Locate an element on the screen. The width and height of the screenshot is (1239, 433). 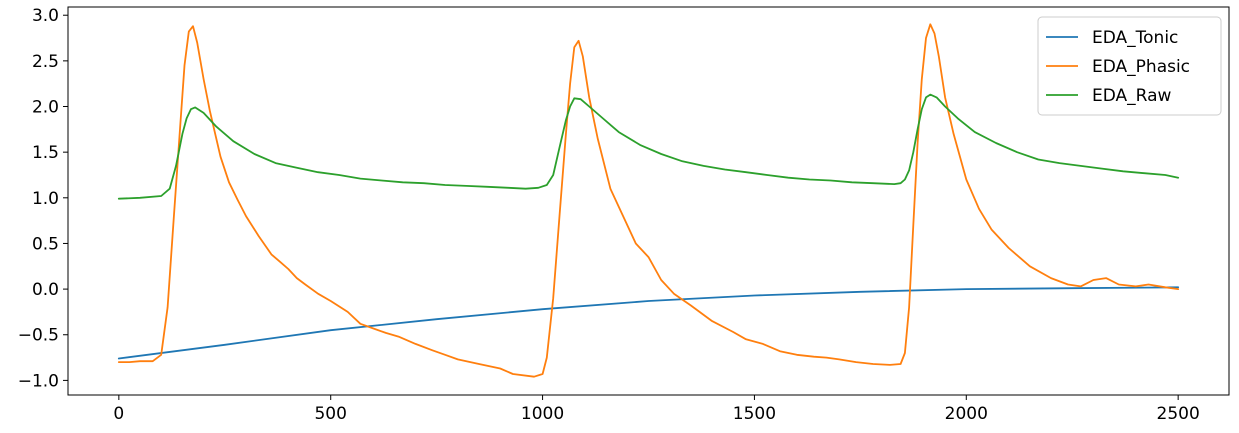
legend-label: EDA_Phasic is located at coordinates (1141, 67).